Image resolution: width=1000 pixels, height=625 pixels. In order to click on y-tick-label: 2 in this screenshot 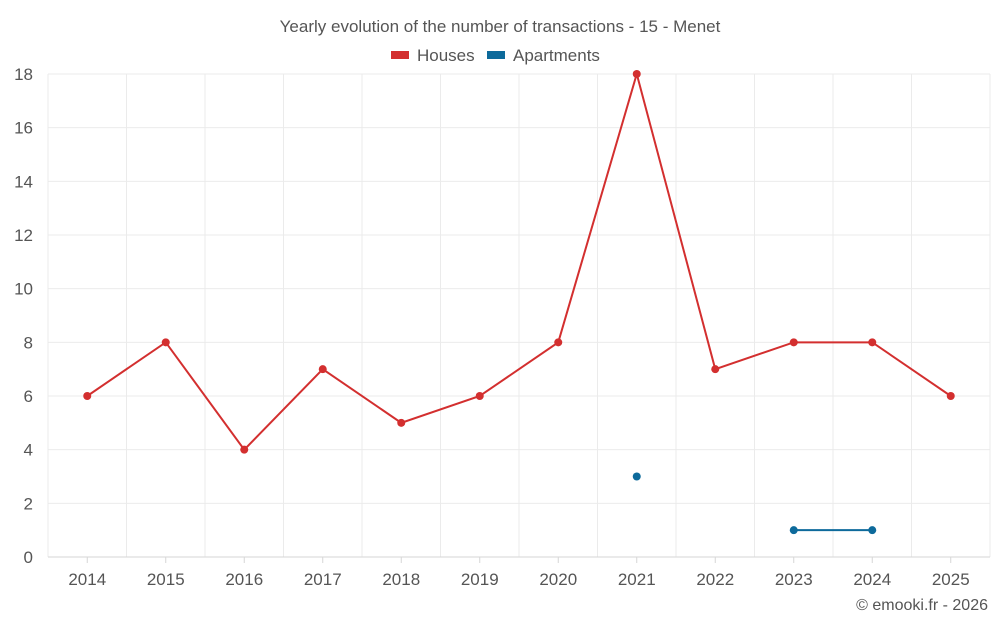, I will do `click(28, 503)`.